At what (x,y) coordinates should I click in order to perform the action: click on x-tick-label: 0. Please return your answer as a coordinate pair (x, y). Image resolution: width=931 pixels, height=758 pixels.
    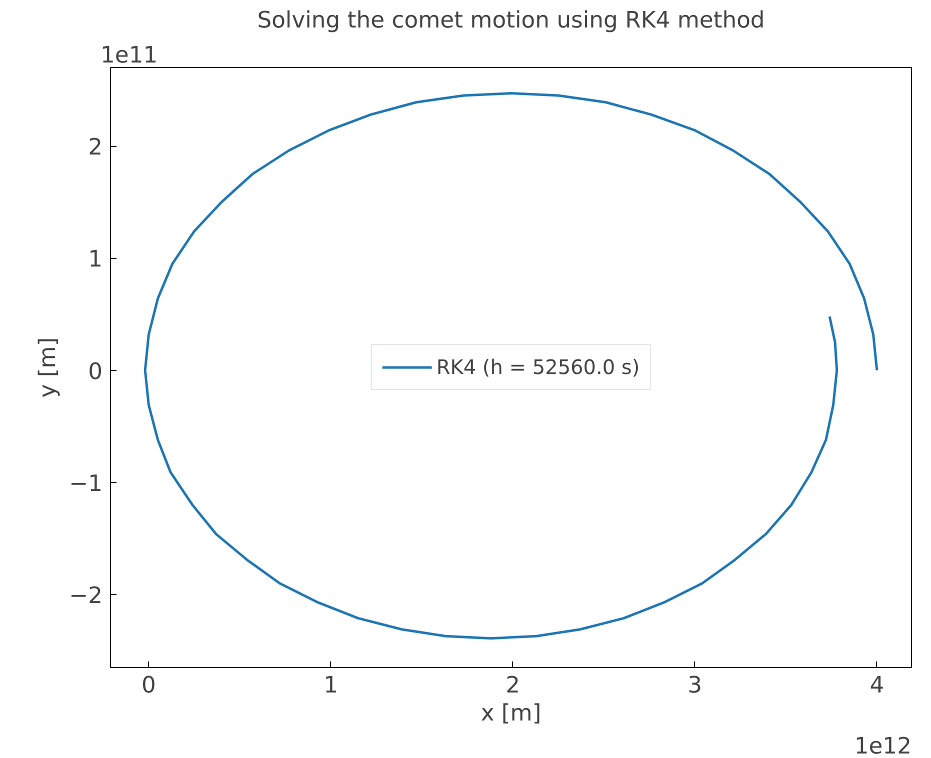
    Looking at the image, I should click on (149, 685).